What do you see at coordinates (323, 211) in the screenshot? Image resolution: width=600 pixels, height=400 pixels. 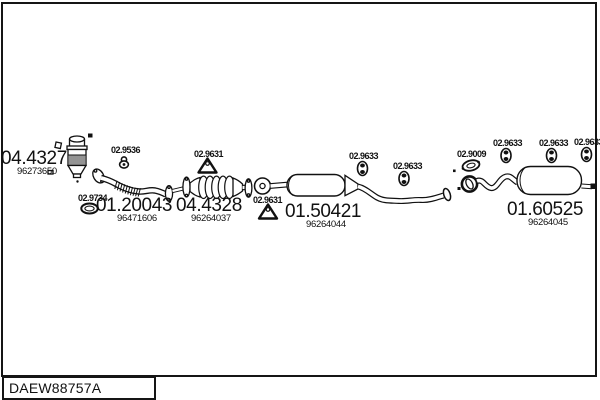 I see `part-code-mid-muffler: 01.50421` at bounding box center [323, 211].